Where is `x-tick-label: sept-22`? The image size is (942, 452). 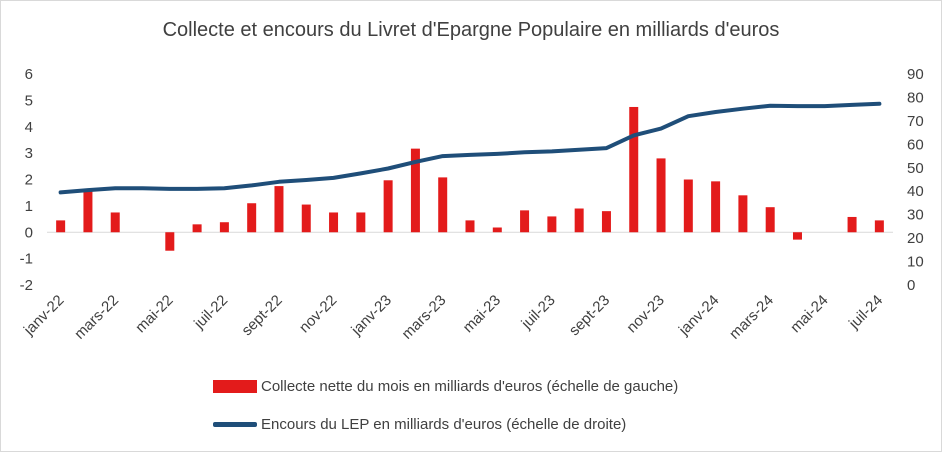
x-tick-label: sept-22 is located at coordinates (261, 315).